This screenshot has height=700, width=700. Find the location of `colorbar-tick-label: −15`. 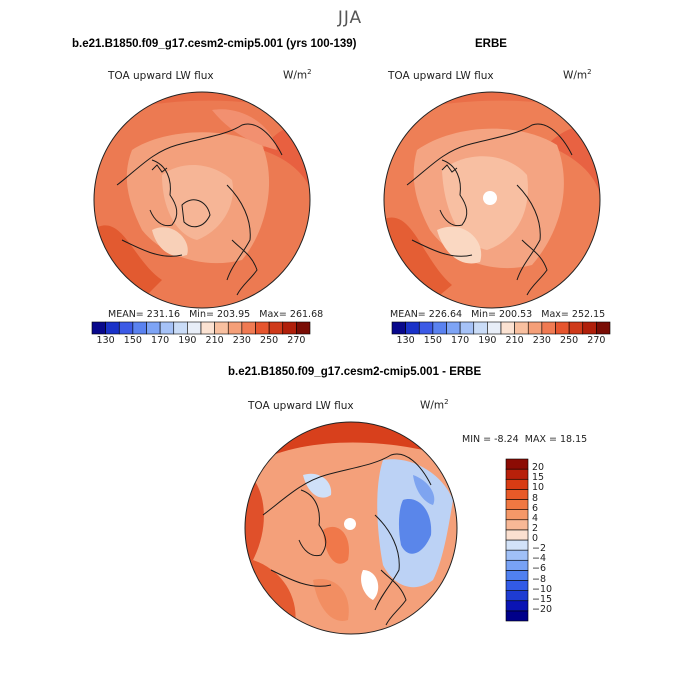

colorbar-tick-label: −15 is located at coordinates (542, 599).